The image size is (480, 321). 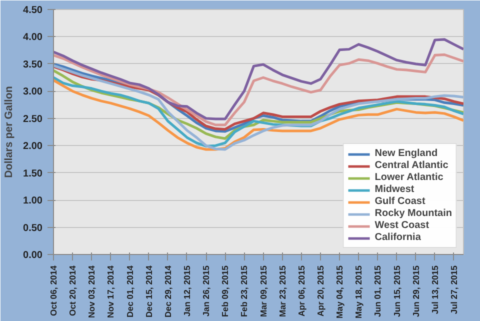 I want to click on x-tick-label: May 04, 2015, so click(x=339, y=291).